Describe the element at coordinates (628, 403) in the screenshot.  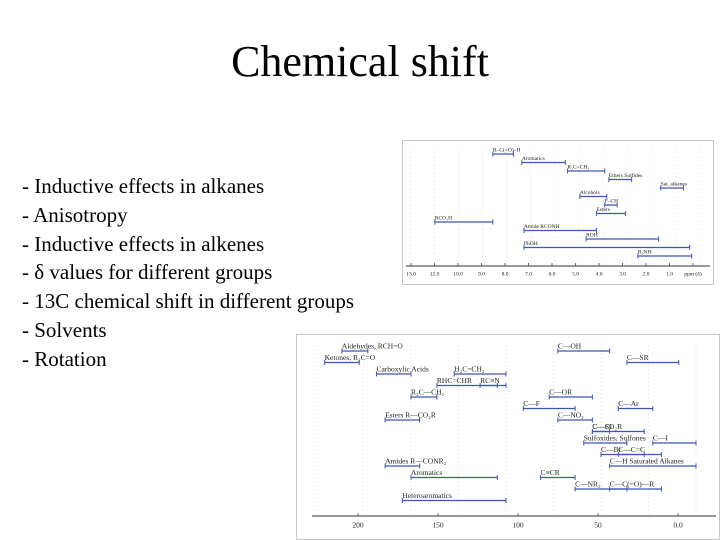
I see `range-label: C—Ar` at that location.